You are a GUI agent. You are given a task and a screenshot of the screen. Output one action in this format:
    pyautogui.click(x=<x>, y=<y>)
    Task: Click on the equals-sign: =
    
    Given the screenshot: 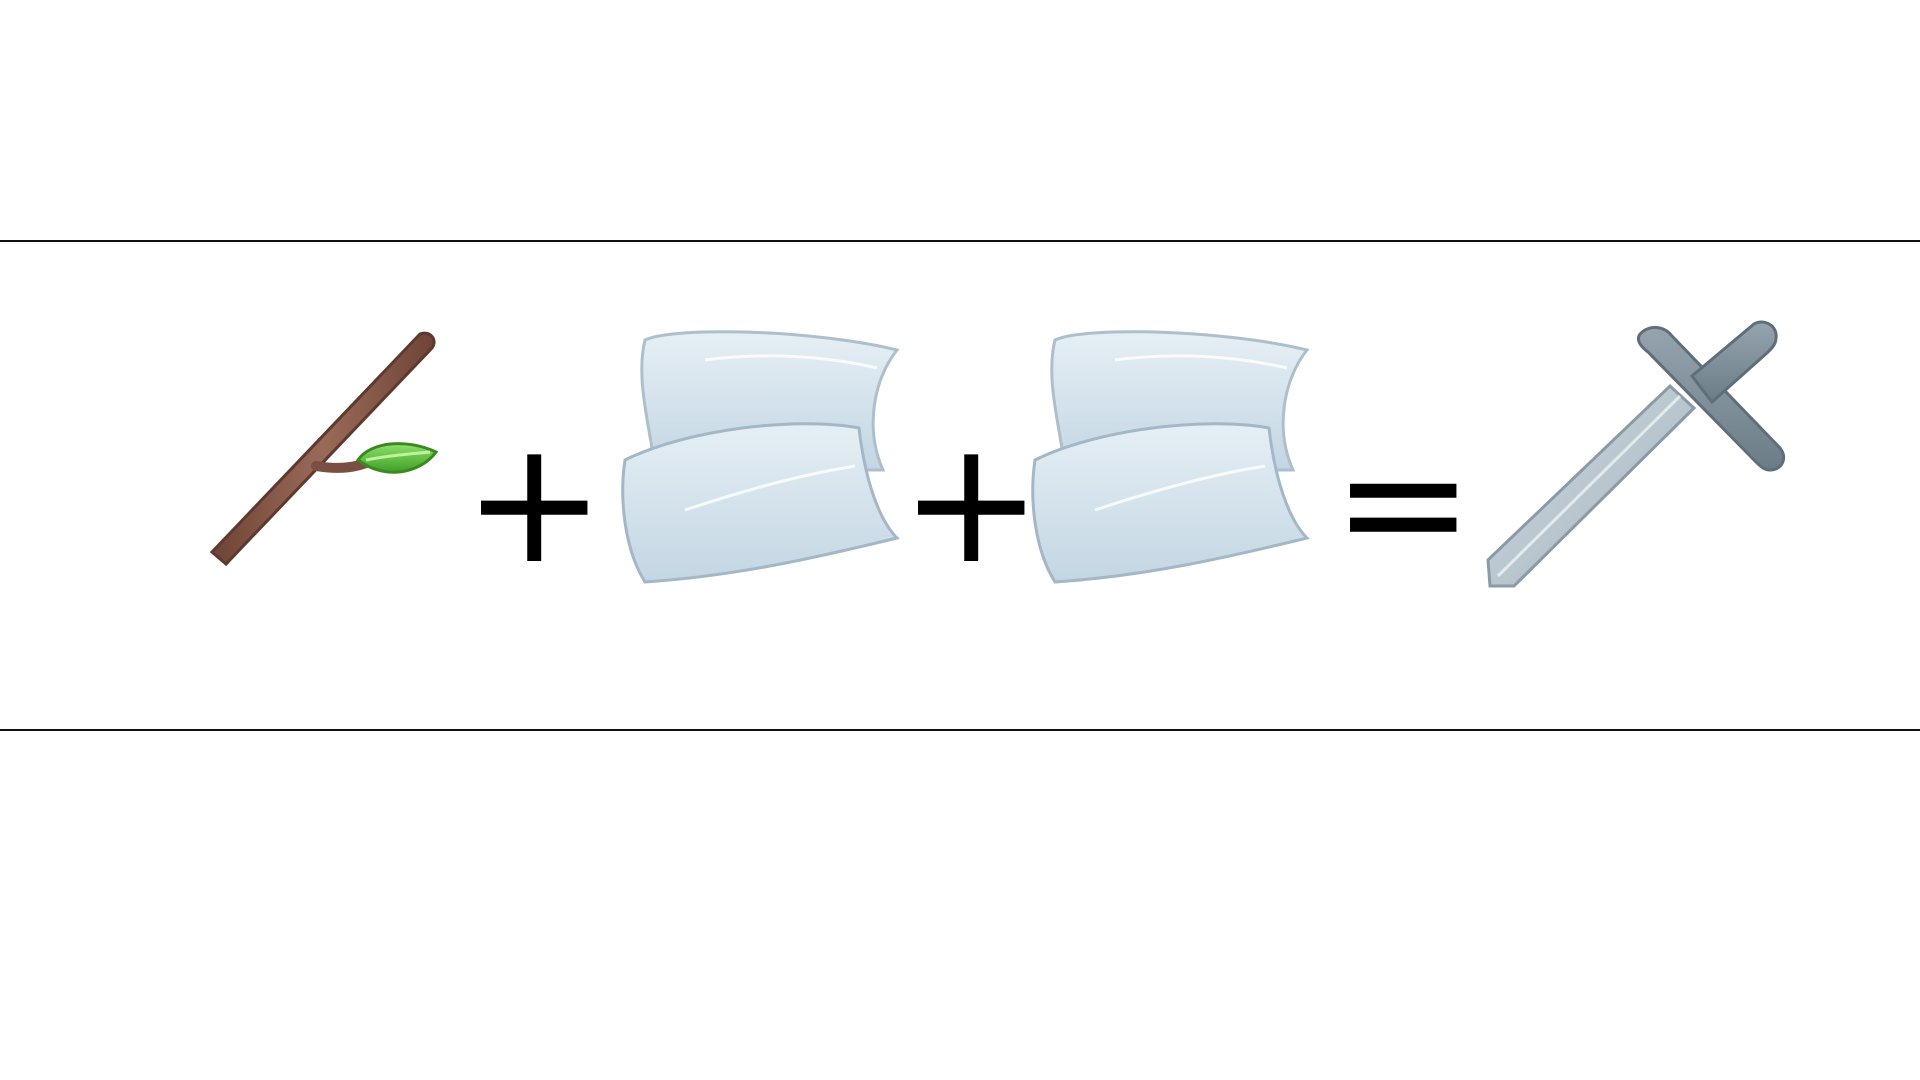 What is the action you would take?
    pyautogui.click(x=1403, y=503)
    